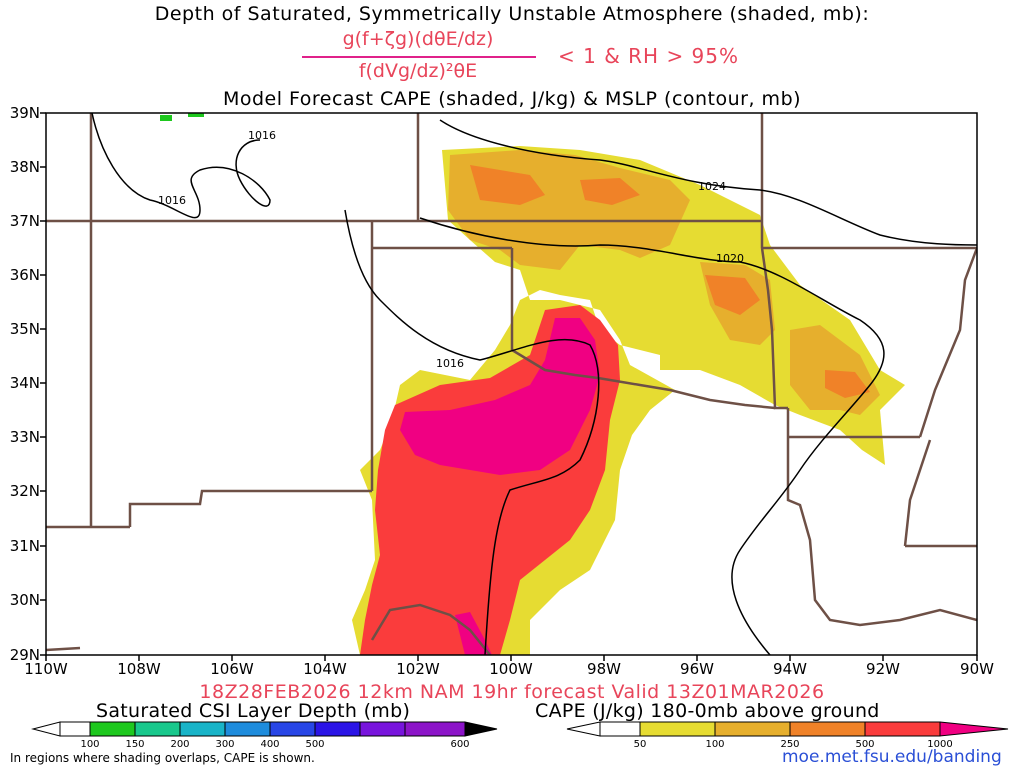 The height and width of the screenshot is (768, 1024). Describe the element at coordinates (418, 669) in the screenshot. I see `lon-label: 102W` at that location.